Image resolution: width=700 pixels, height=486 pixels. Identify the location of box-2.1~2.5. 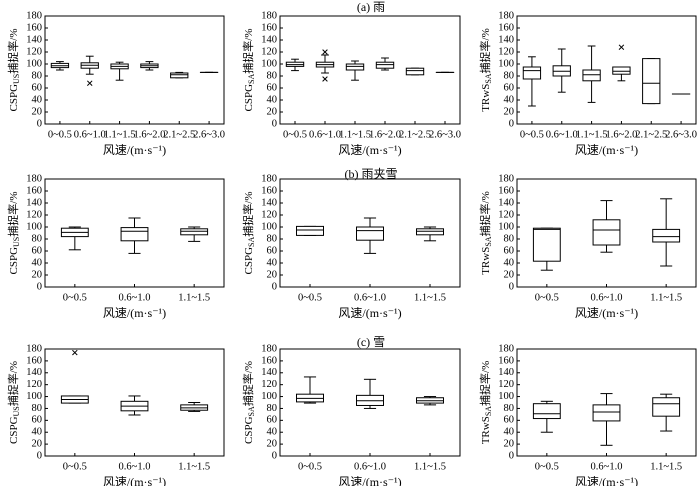
(651, 81).